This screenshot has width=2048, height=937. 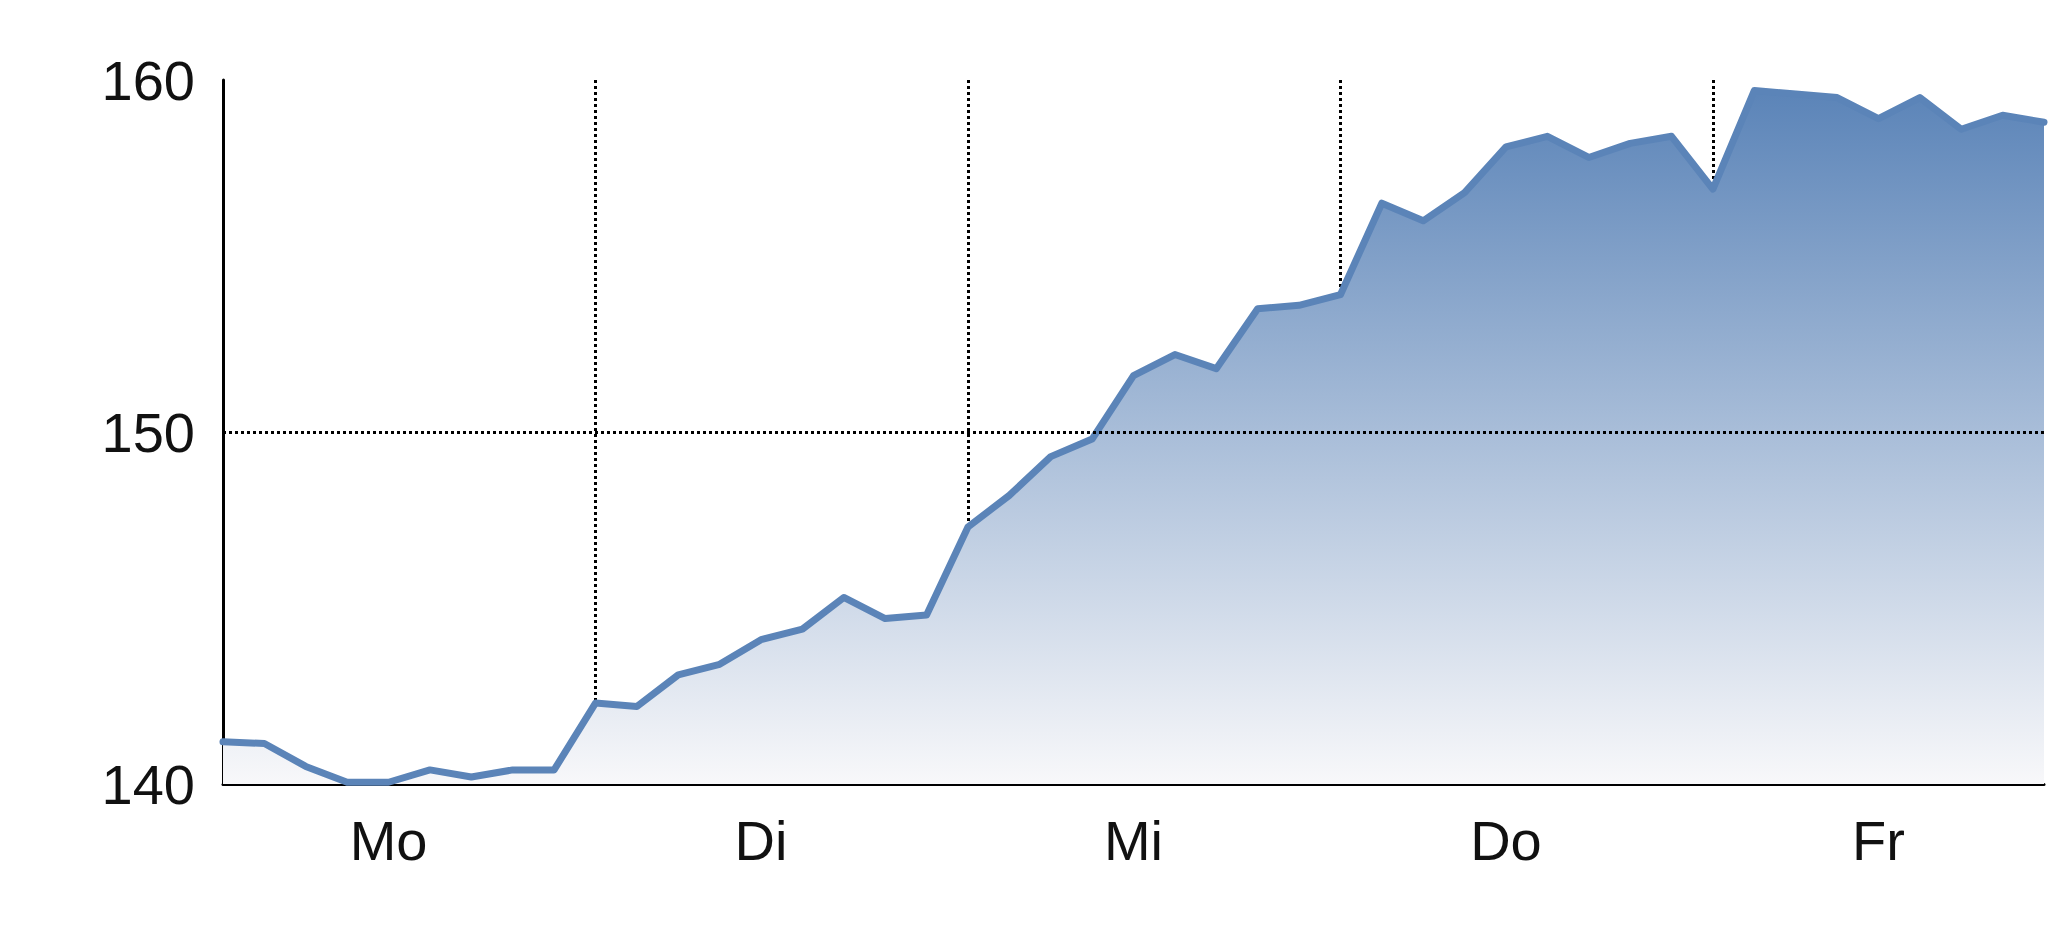 What do you see at coordinates (148, 784) in the screenshot?
I see `y-tick-label: 140` at bounding box center [148, 784].